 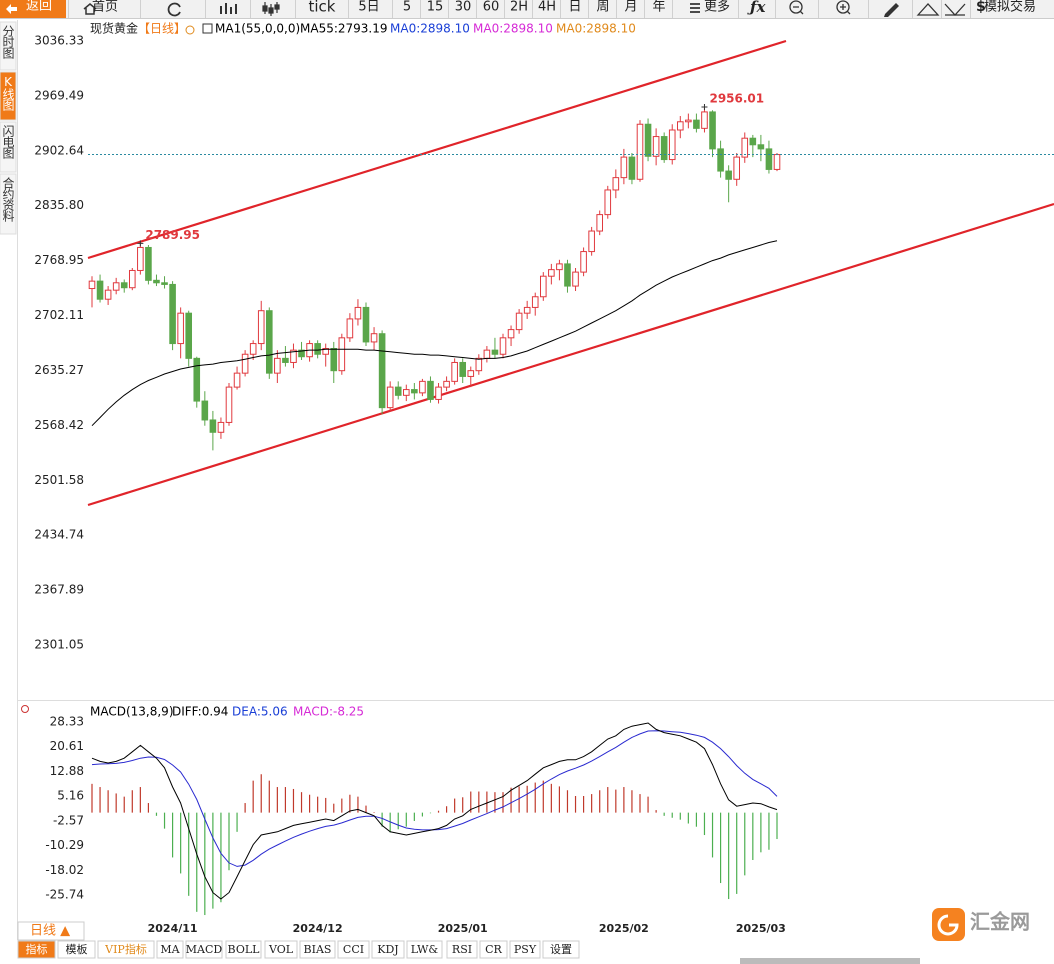 I want to click on indicator-label: DEA:5.06, so click(x=260, y=712).